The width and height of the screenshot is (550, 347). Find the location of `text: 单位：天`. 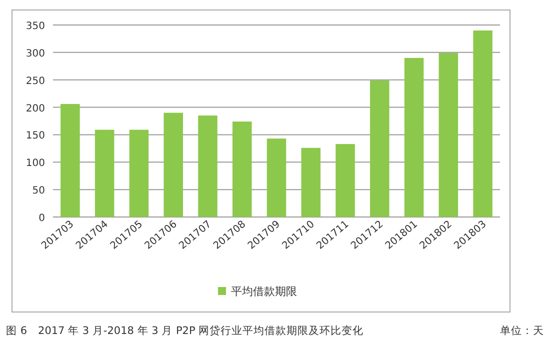

text: 单位：天 is located at coordinates (522, 330).